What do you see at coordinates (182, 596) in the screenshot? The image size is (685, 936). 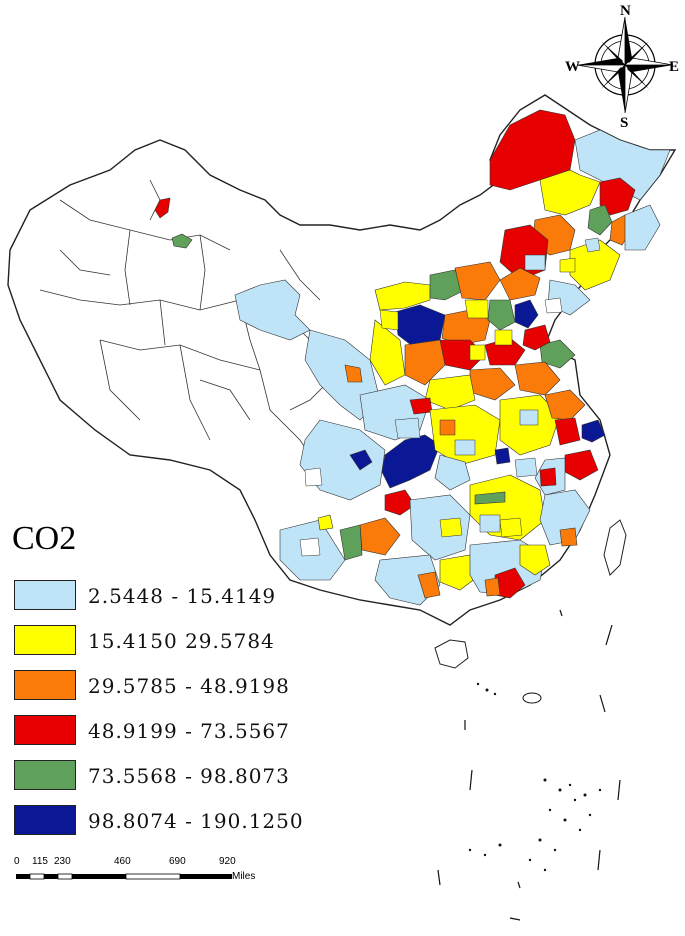 I see `legend-range-label: 2.5448 - 15.4149` at bounding box center [182, 596].